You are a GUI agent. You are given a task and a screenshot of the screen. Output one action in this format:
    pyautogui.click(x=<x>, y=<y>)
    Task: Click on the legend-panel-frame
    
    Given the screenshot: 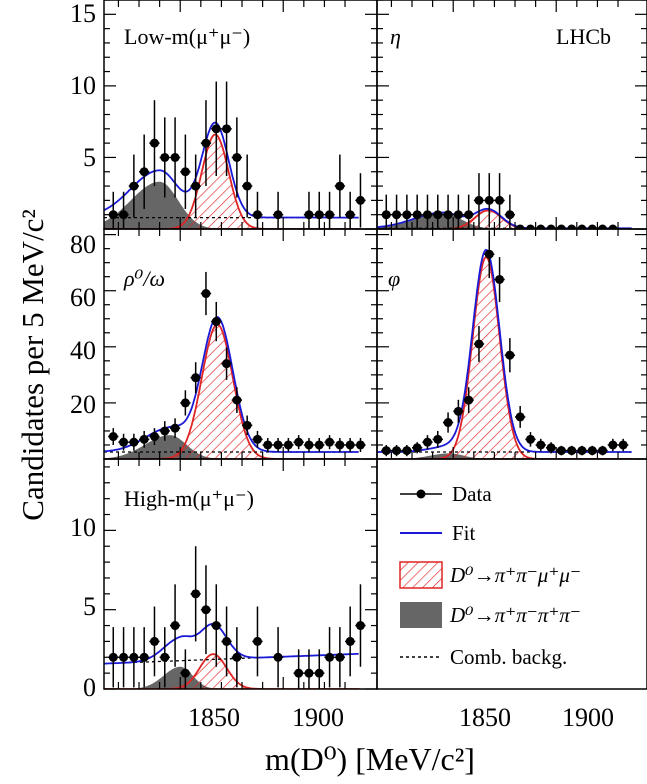 What is the action you would take?
    pyautogui.click(x=511, y=574)
    